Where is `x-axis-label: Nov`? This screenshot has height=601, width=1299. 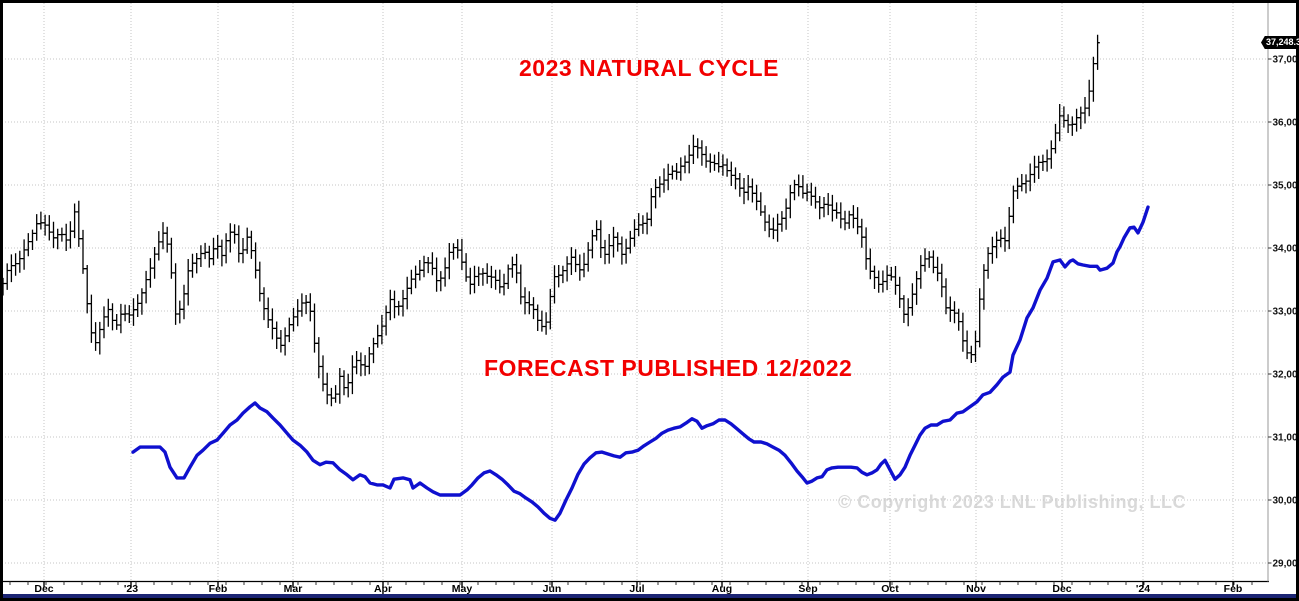
x-axis-label: Nov is located at coordinates (976, 589).